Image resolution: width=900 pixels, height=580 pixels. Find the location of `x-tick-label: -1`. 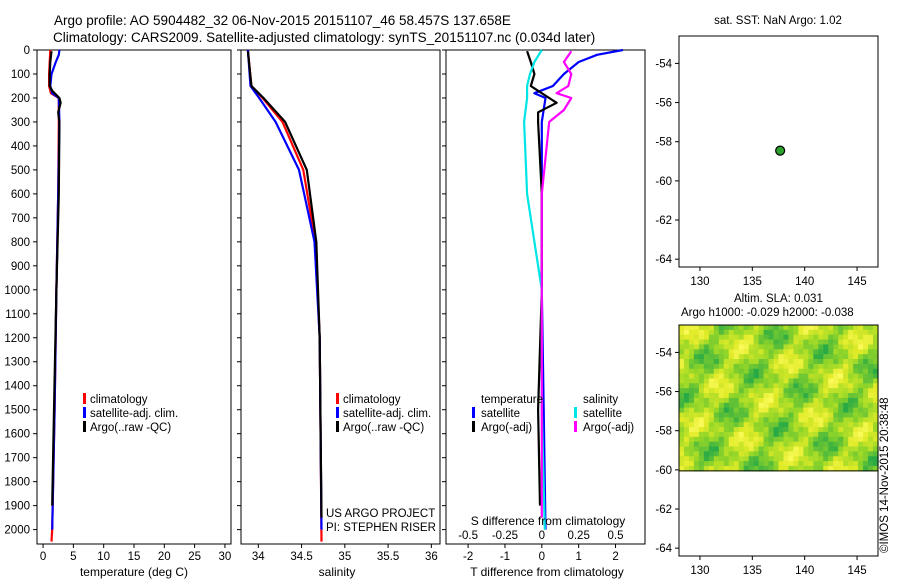

x-tick-label: -1 is located at coordinates (505, 557).